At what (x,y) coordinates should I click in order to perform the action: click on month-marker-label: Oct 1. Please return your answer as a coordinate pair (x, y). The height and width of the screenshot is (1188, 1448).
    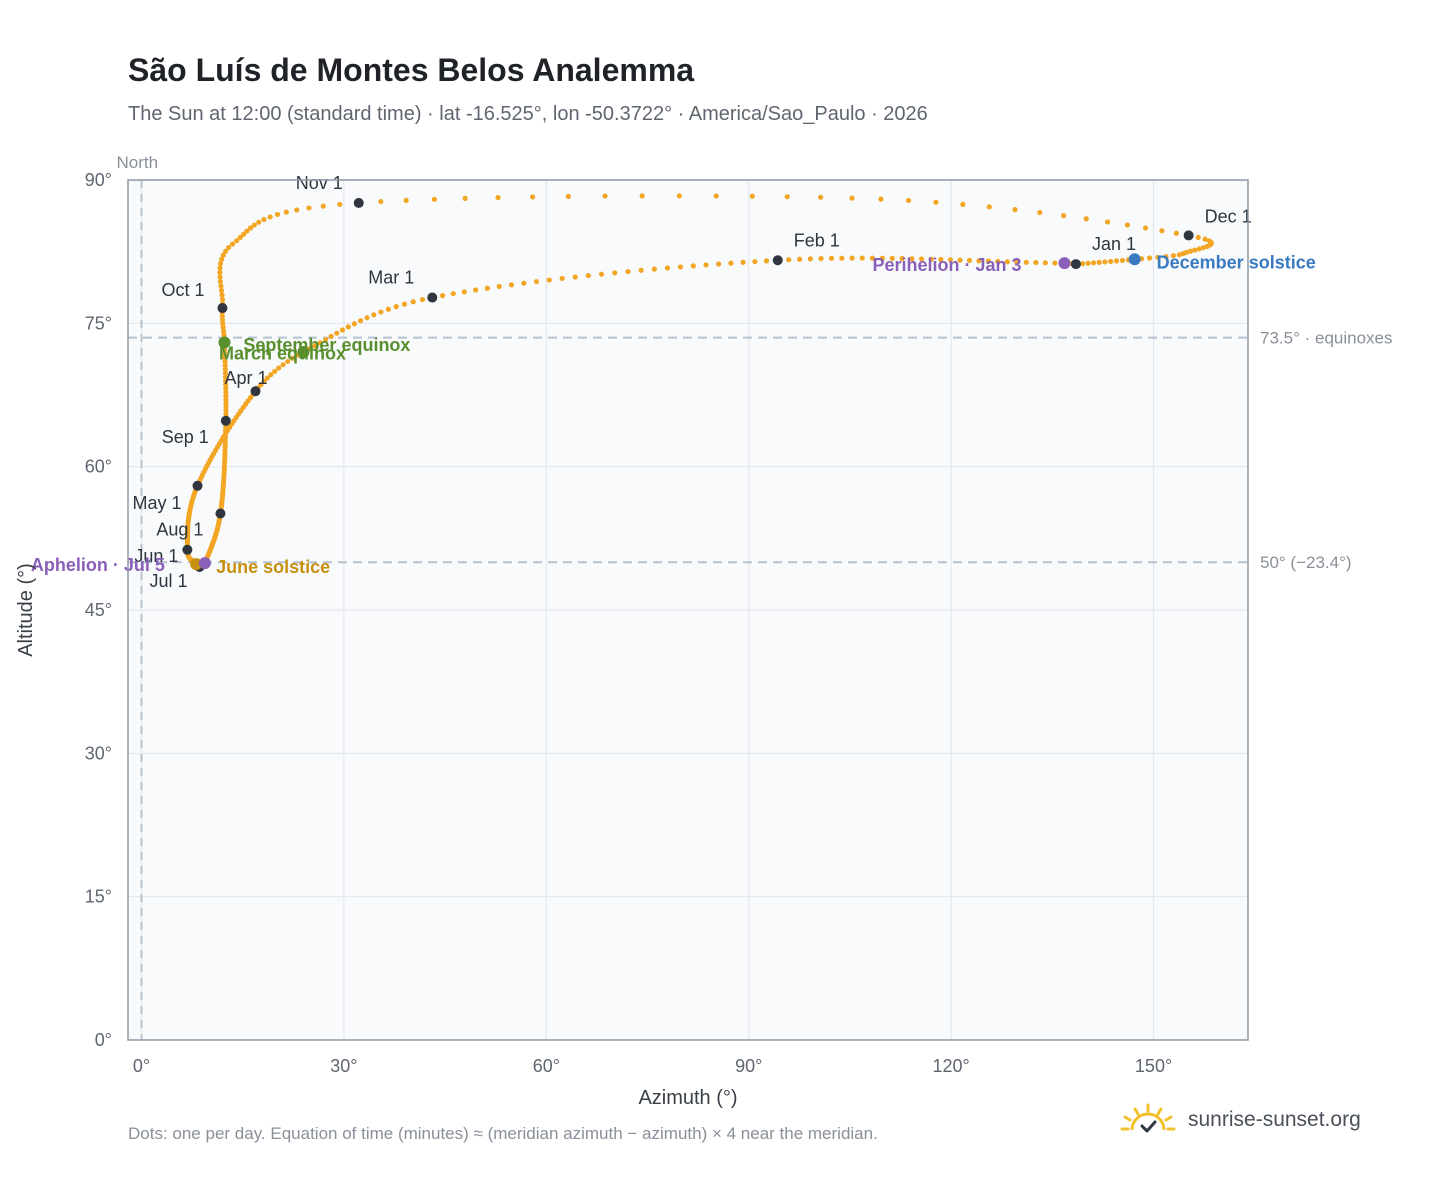
    Looking at the image, I should click on (182, 290).